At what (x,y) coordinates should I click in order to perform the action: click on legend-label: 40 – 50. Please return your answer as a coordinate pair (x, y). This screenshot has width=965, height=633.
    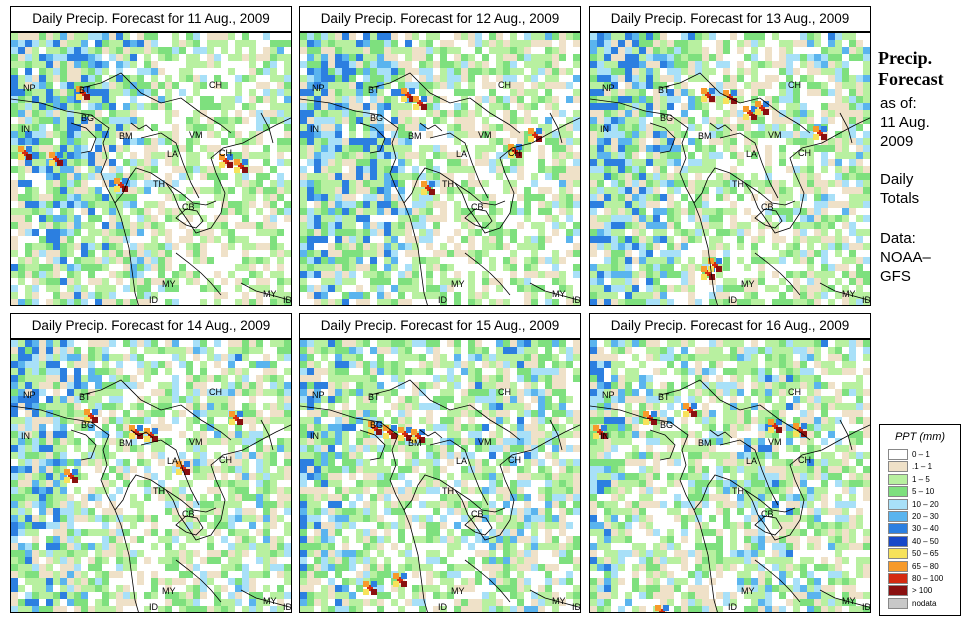
    Looking at the image, I should click on (925, 541).